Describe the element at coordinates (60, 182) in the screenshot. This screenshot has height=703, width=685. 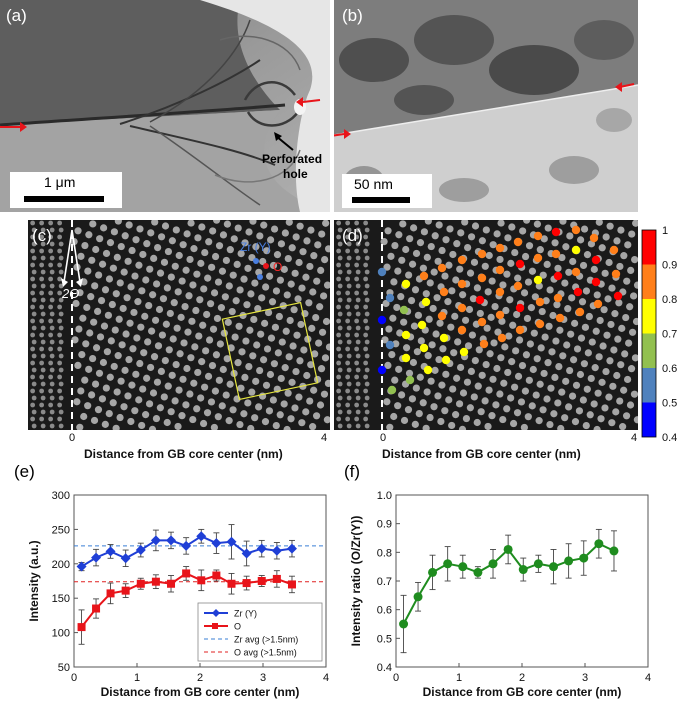
I see `scalebar-a-text: 1 μm` at that location.